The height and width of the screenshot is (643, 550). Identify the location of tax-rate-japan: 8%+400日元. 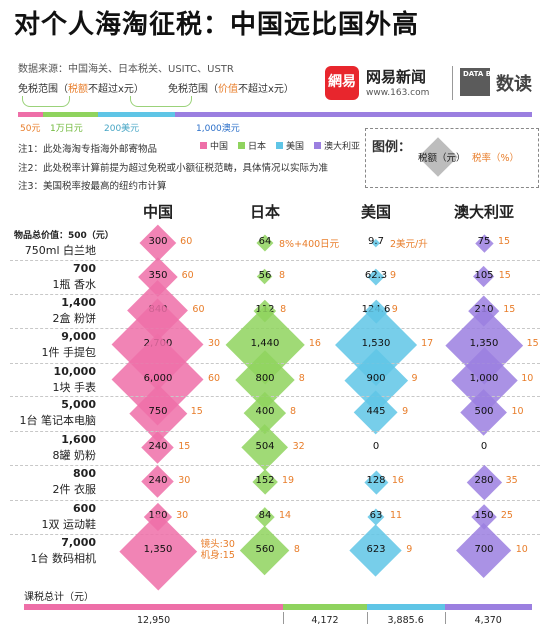
(309, 244).